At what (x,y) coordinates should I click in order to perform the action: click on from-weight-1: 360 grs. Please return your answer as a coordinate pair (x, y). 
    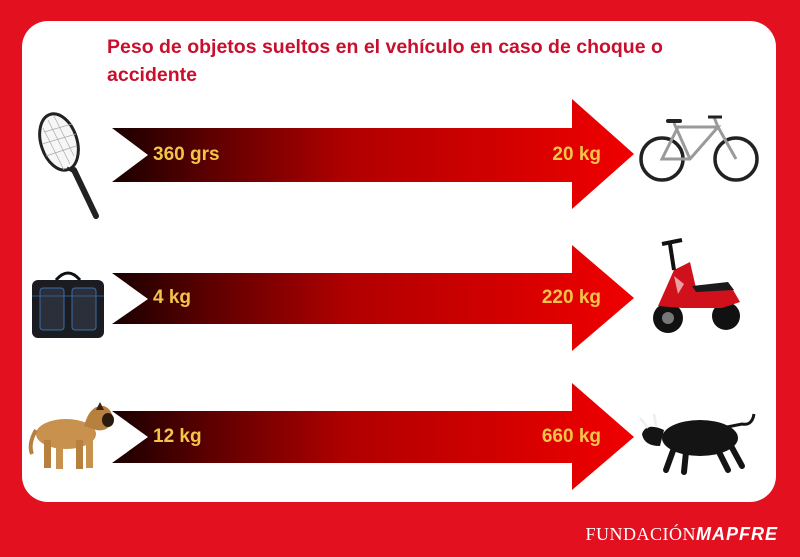
    Looking at the image, I should click on (186, 154).